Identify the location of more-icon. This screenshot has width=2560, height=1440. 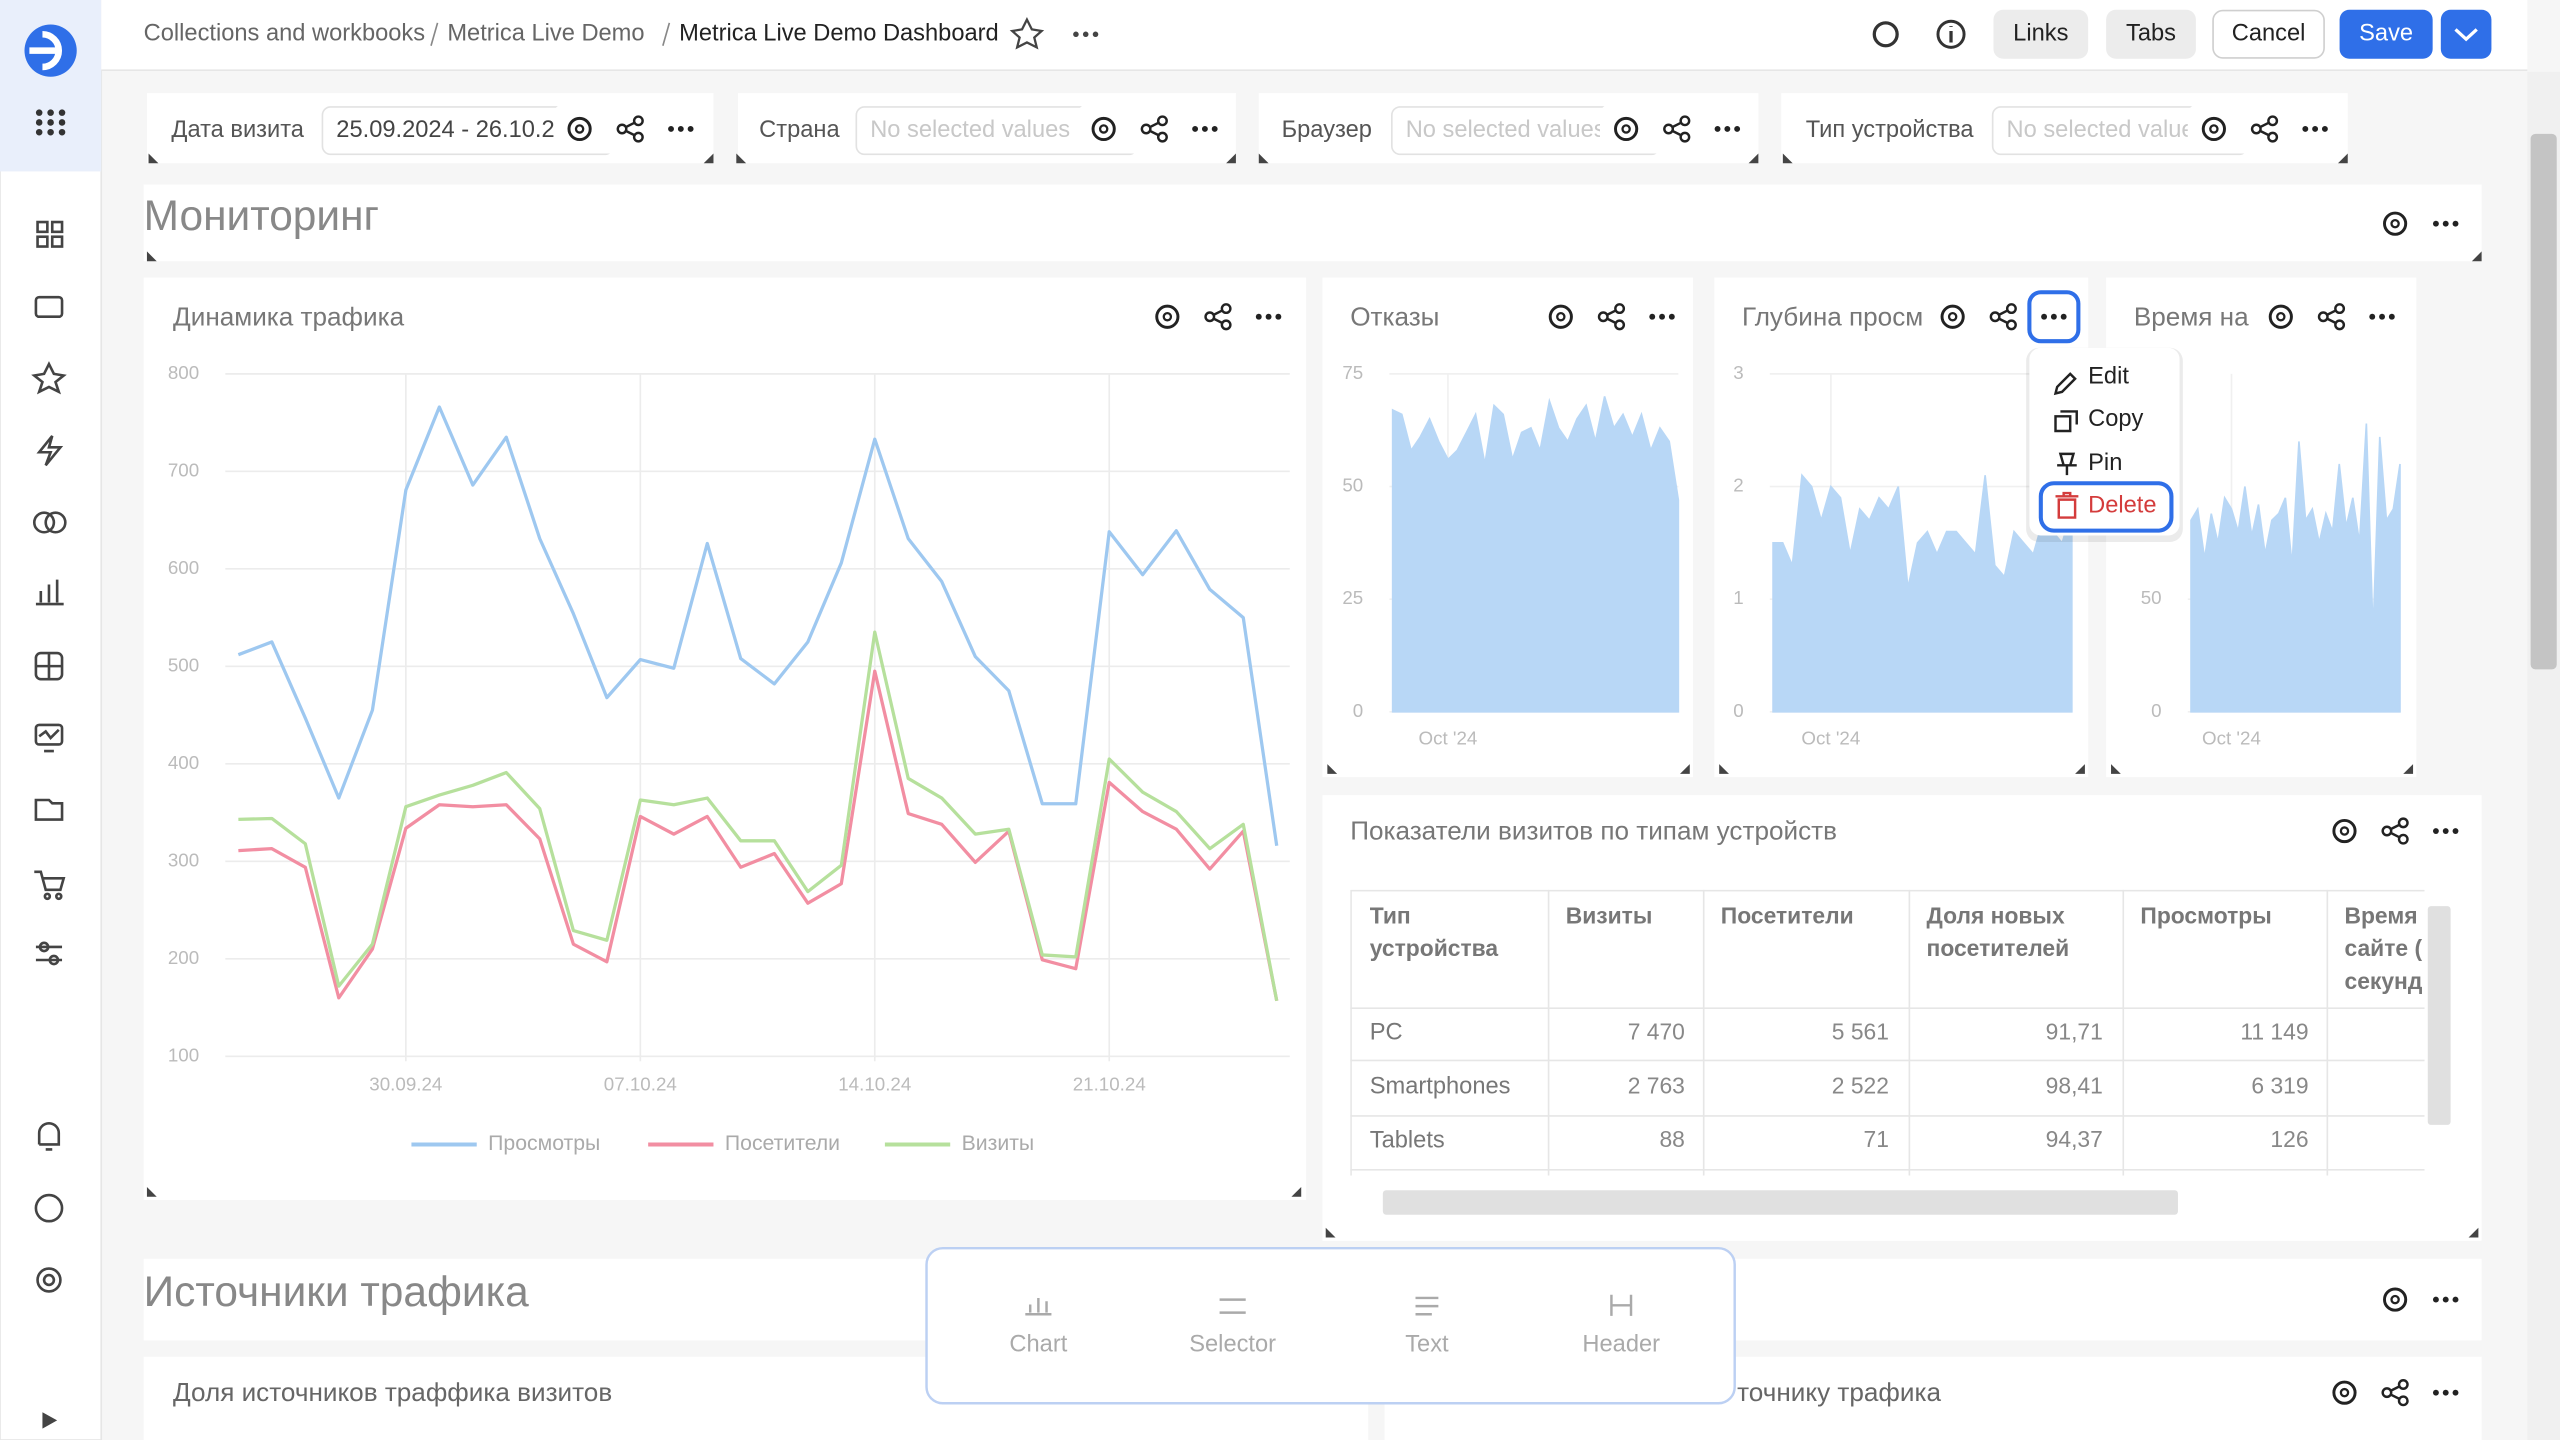
(1086, 34).